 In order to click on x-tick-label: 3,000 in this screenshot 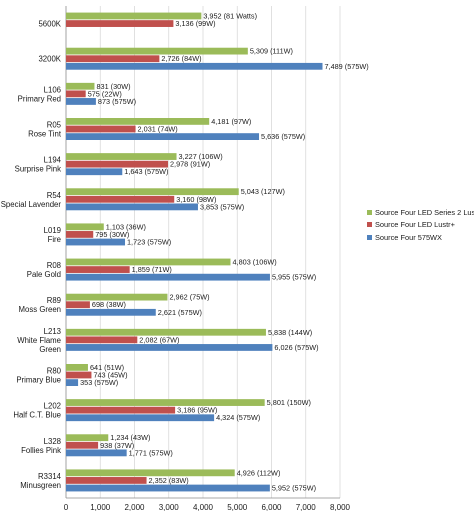, I will do `click(169, 507)`.